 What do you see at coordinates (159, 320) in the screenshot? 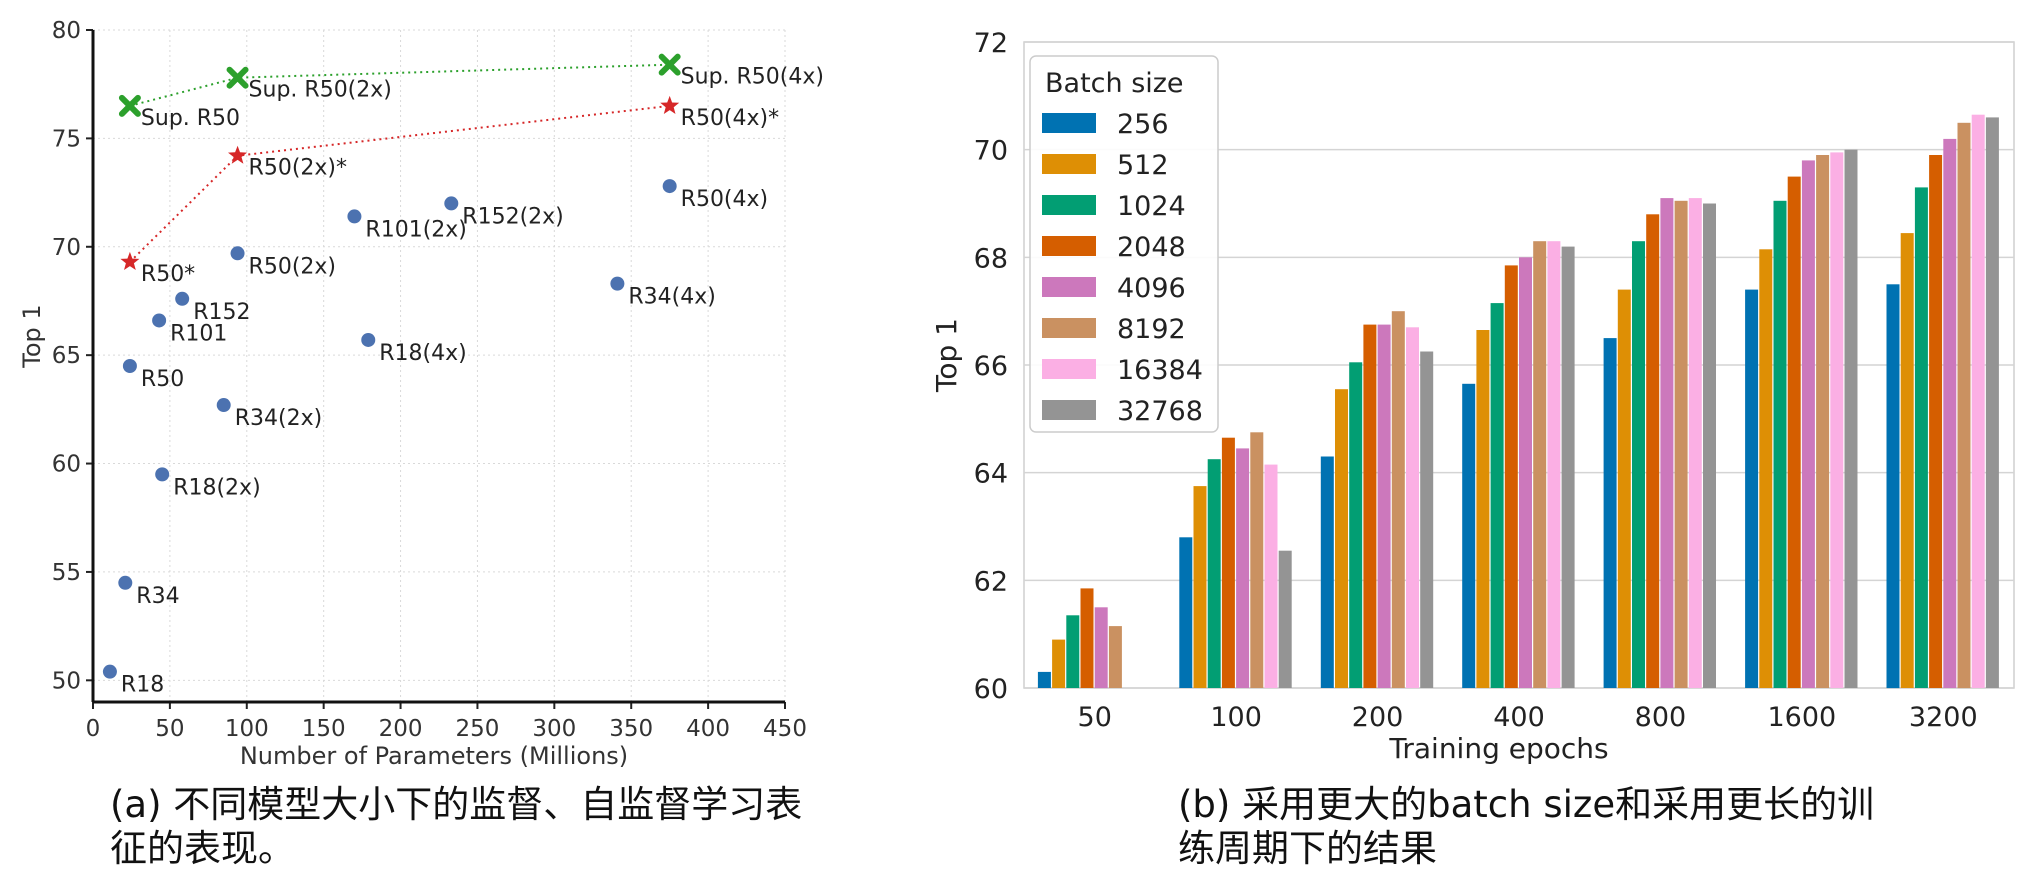
I see `data-point-r101` at bounding box center [159, 320].